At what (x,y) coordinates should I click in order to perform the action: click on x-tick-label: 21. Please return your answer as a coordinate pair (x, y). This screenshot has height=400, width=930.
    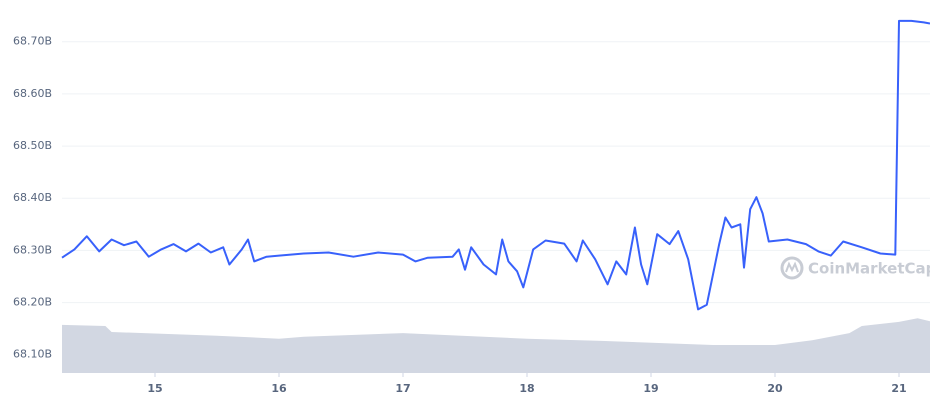
    Looking at the image, I should click on (898, 388).